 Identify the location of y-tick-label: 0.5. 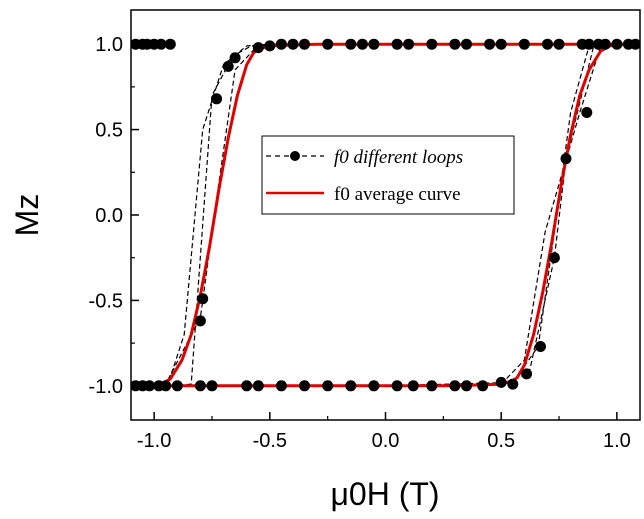
(109, 131).